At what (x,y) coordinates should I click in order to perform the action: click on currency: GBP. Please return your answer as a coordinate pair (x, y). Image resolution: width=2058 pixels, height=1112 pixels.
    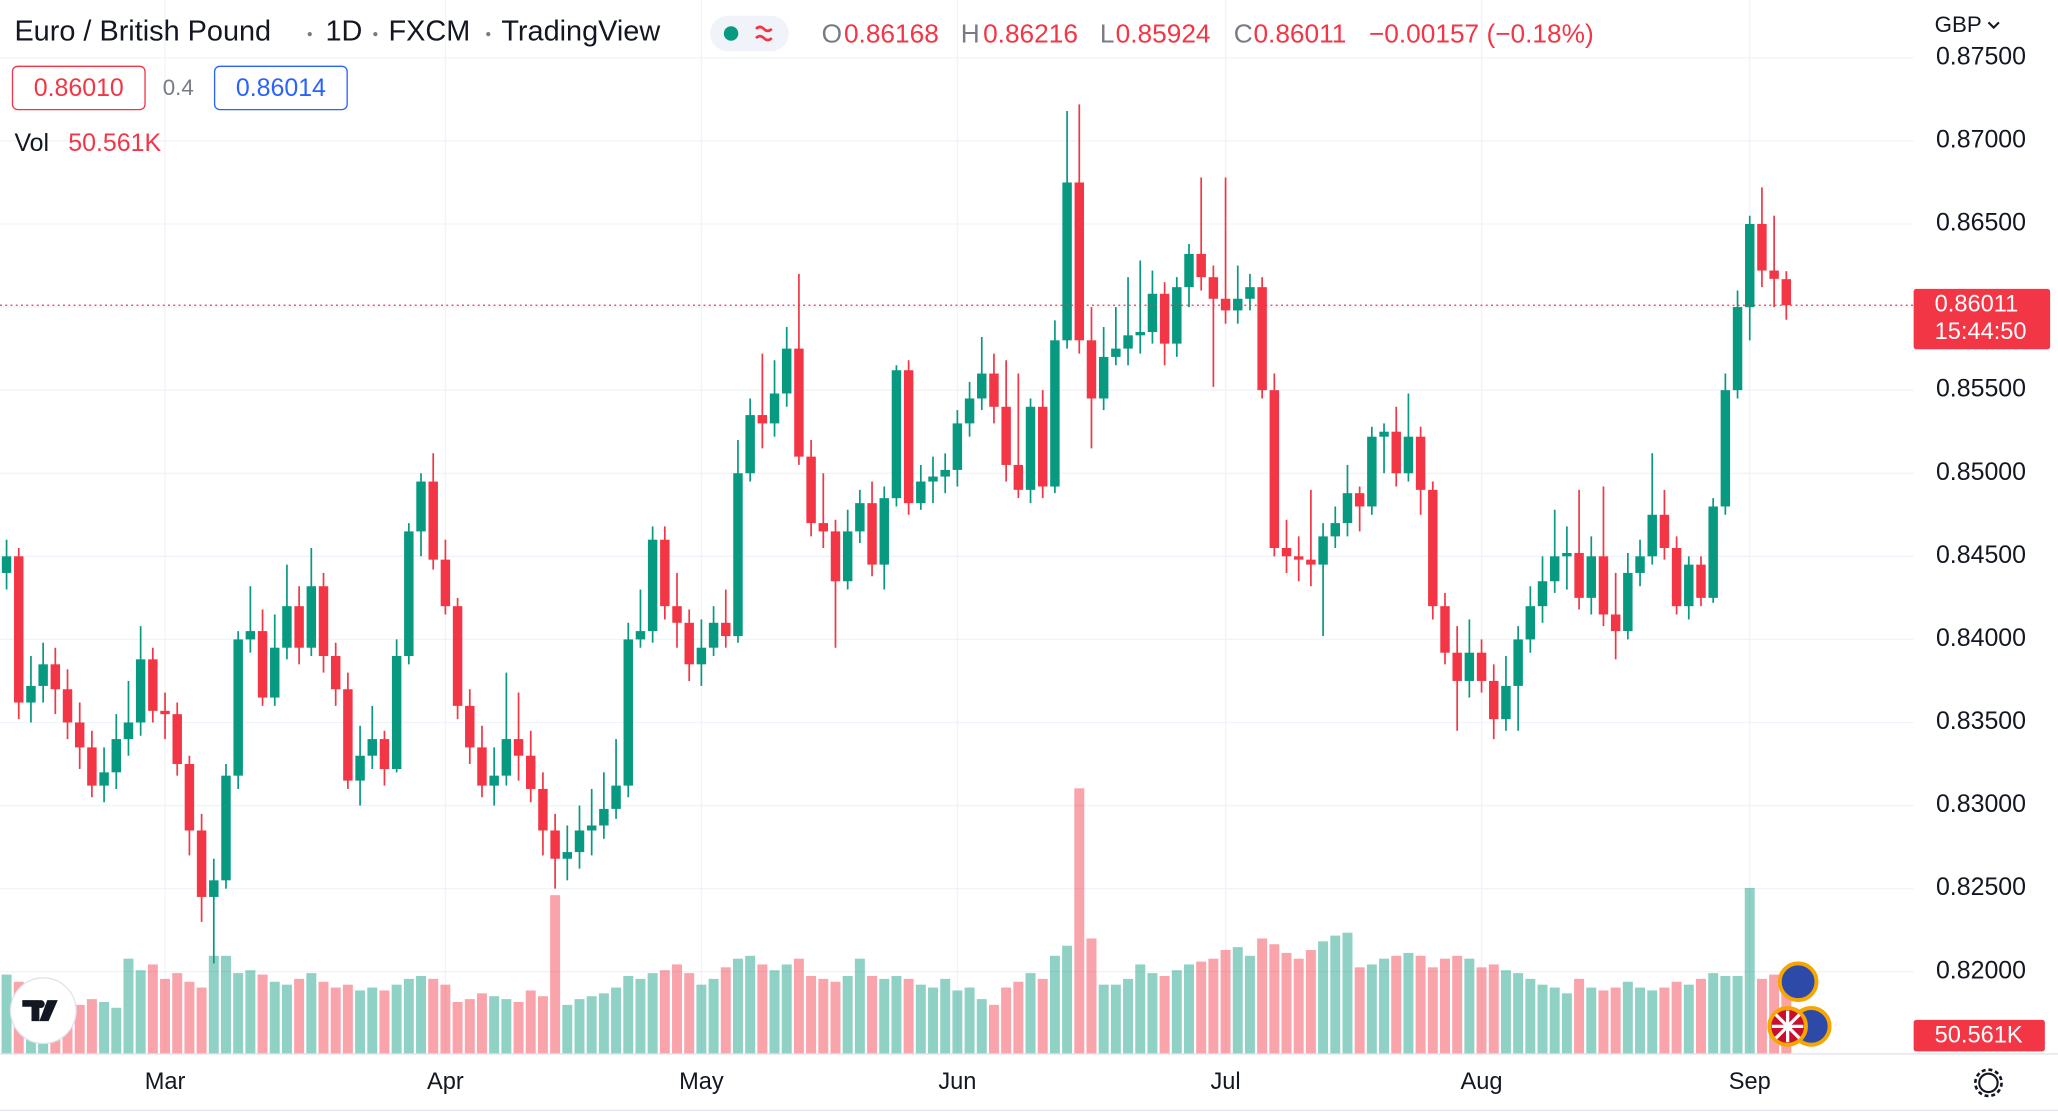
    Looking at the image, I should click on (1958, 24).